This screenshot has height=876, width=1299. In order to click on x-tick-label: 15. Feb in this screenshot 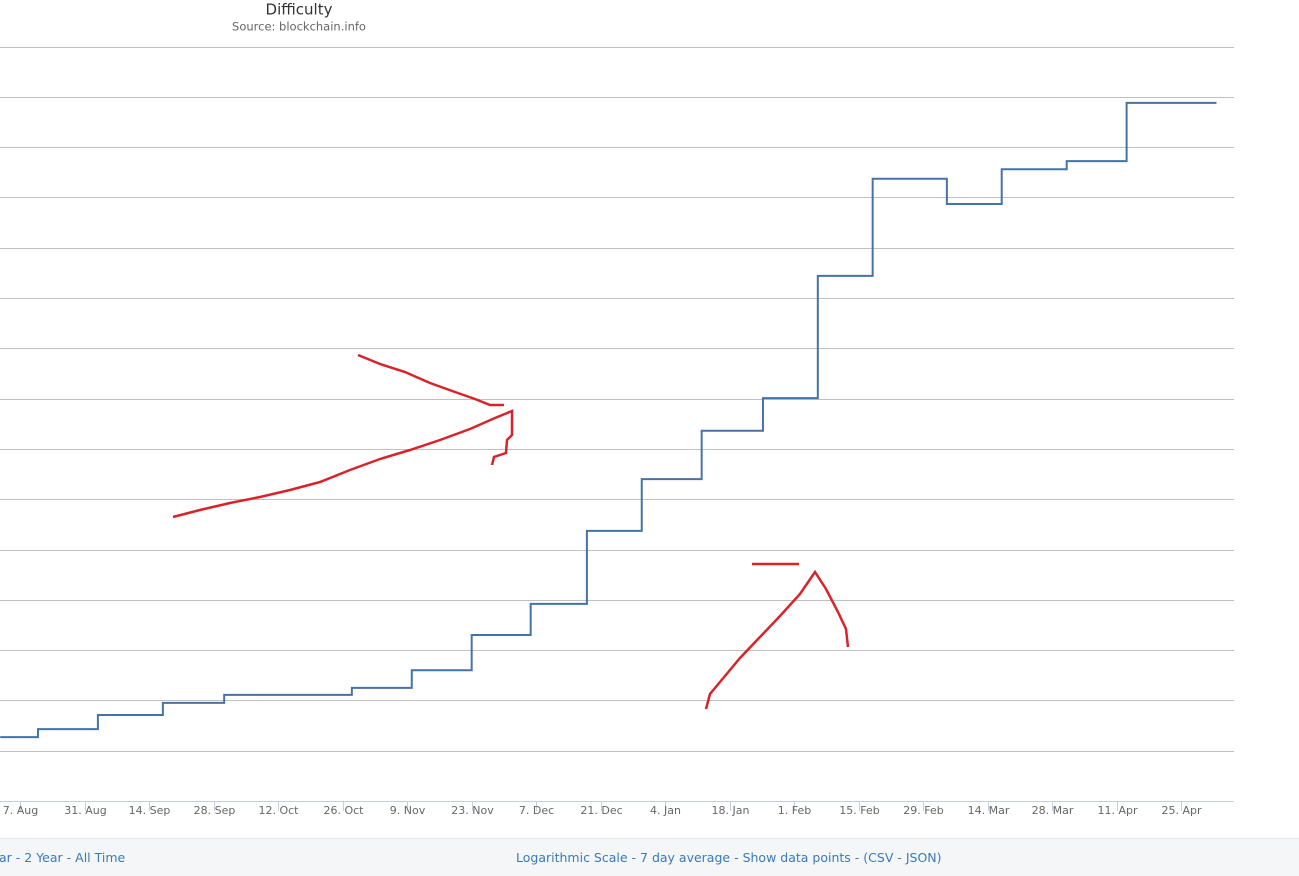, I will do `click(859, 810)`.